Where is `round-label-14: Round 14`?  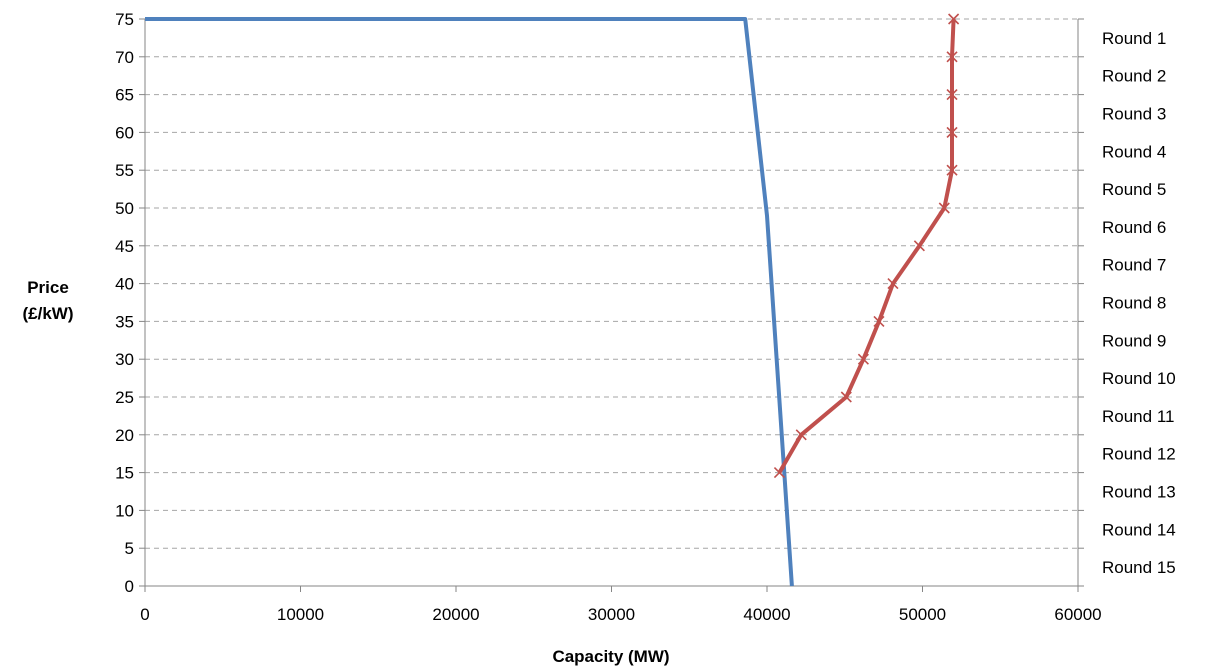 round-label-14: Round 14 is located at coordinates (1139, 529).